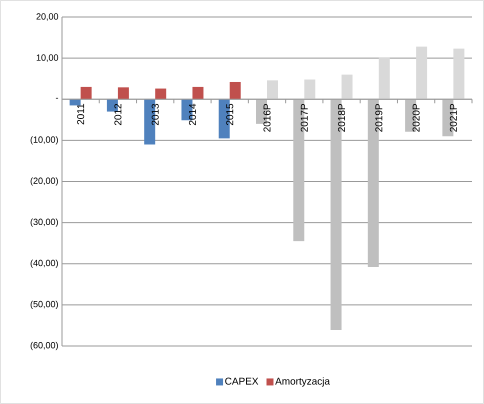 The height and width of the screenshot is (404, 484). I want to click on y-tick-label: (50,00), so click(44, 305).